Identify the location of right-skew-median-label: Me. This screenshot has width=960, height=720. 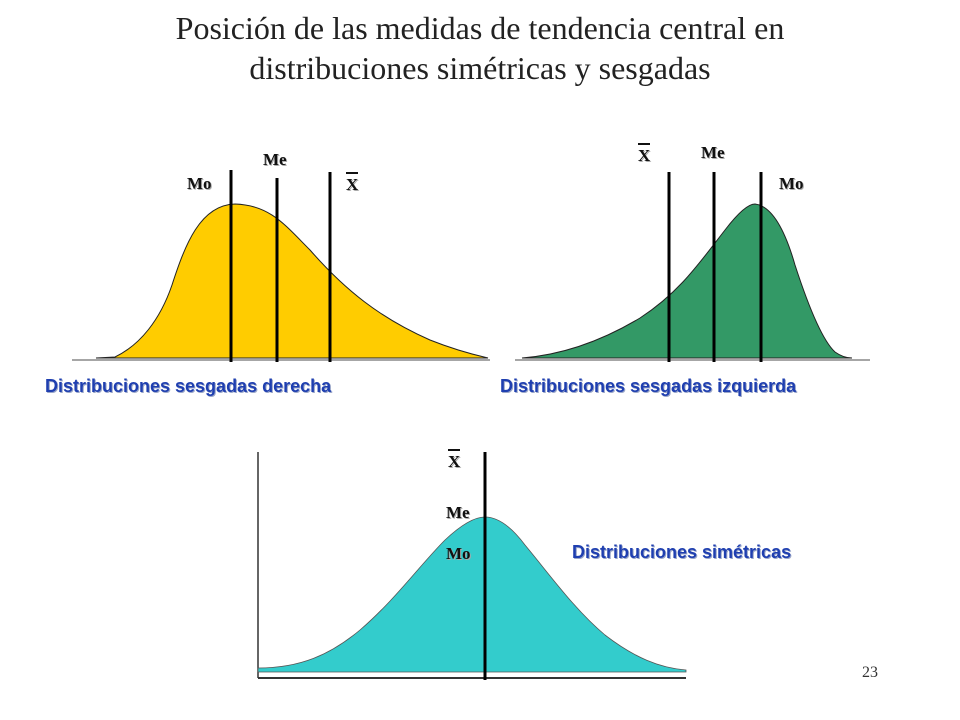
(275, 159).